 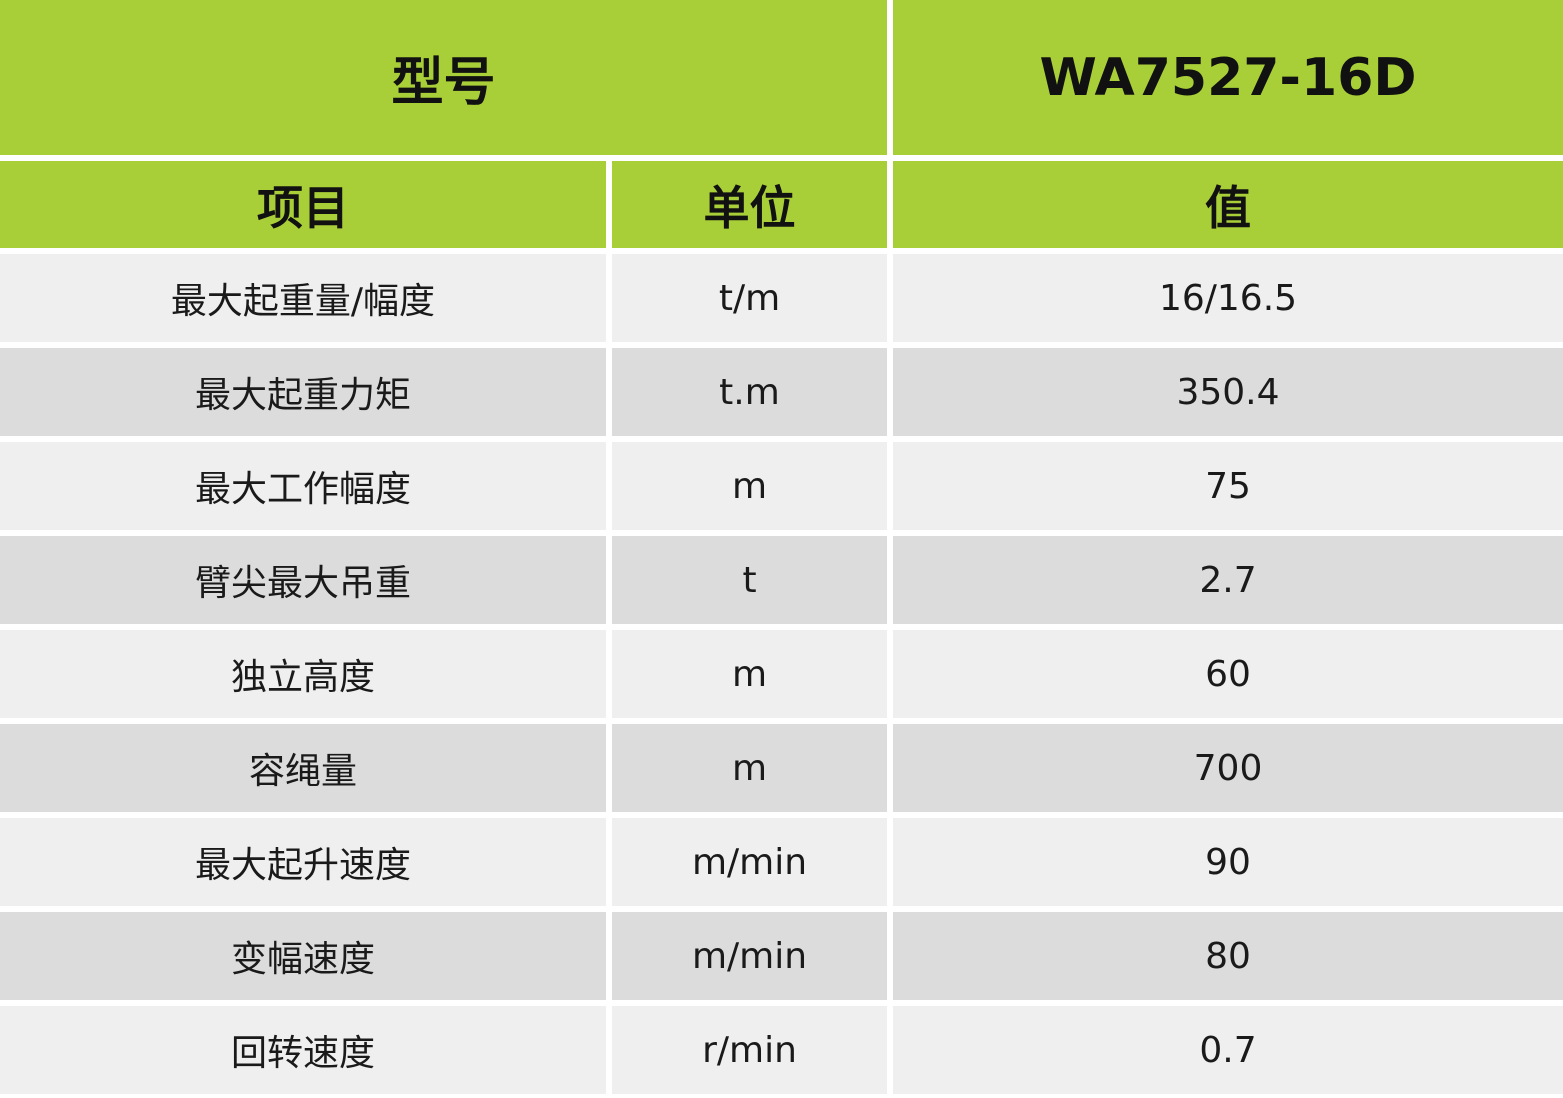 I want to click on table-cell: 700, so click(x=1228, y=768).